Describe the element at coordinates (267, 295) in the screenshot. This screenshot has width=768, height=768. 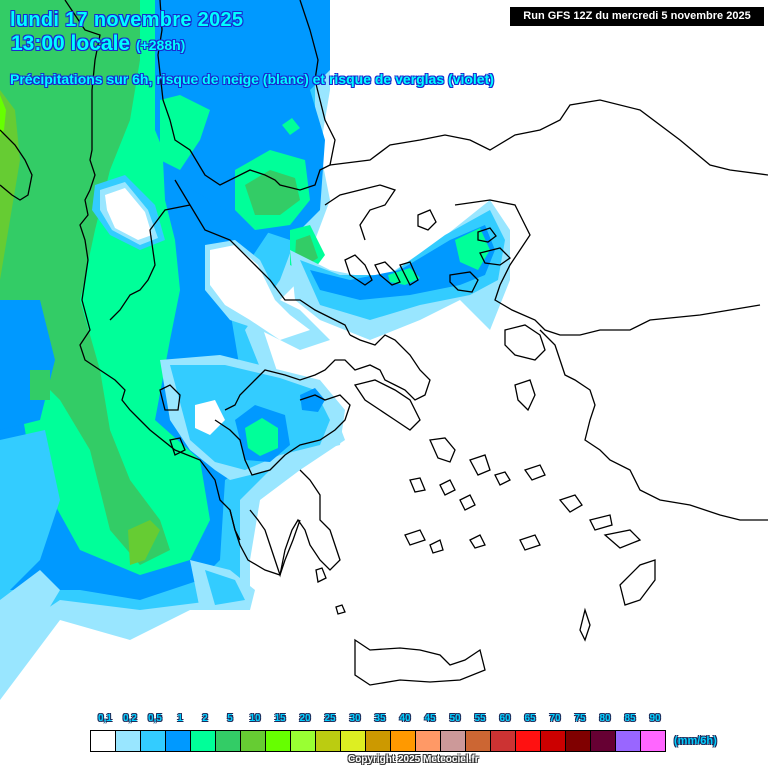
I see `snow-area-macedonia` at that location.